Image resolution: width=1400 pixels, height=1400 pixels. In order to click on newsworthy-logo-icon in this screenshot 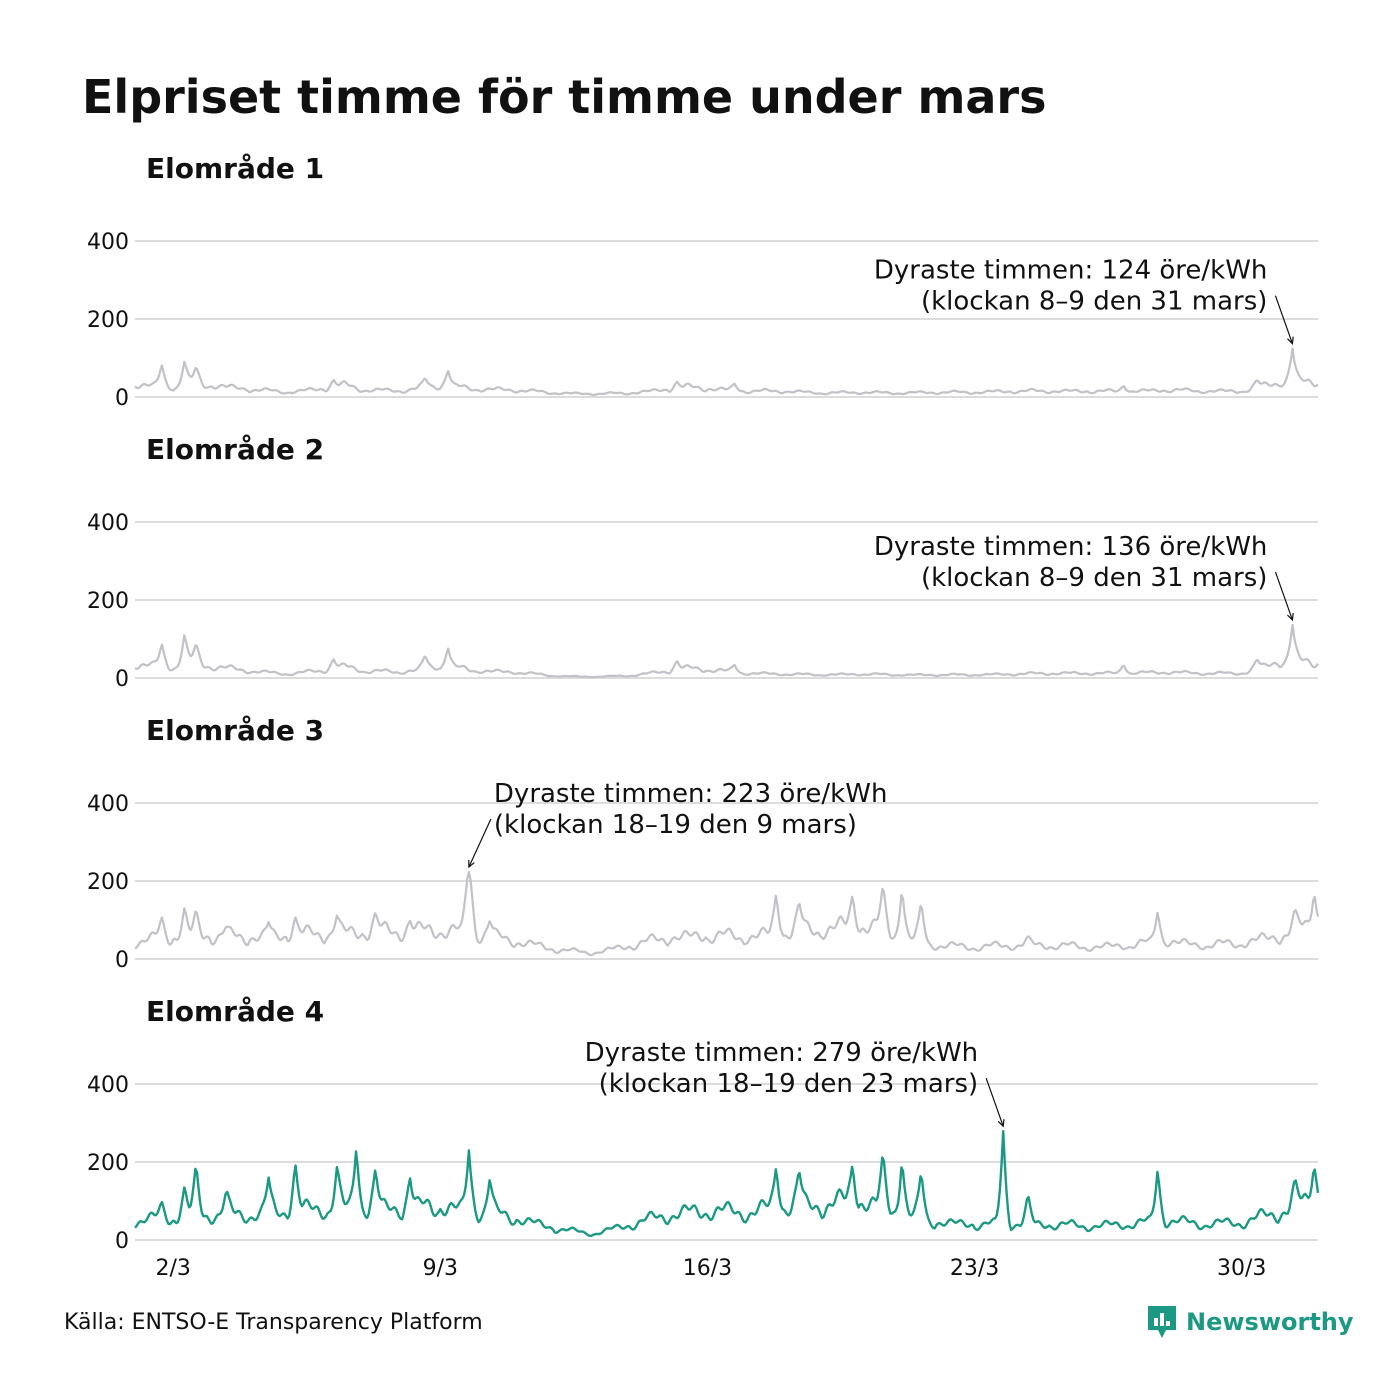, I will do `click(1162, 1322)`.